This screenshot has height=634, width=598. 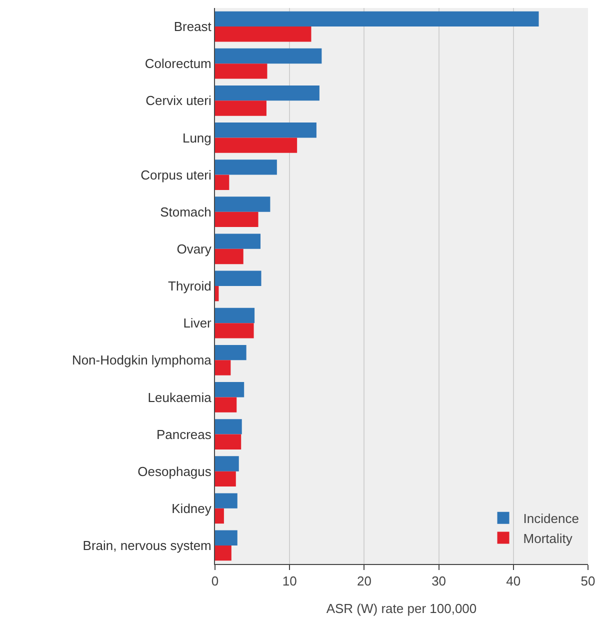 What do you see at coordinates (193, 26) in the screenshot?
I see `y-tick-label: Breast` at bounding box center [193, 26].